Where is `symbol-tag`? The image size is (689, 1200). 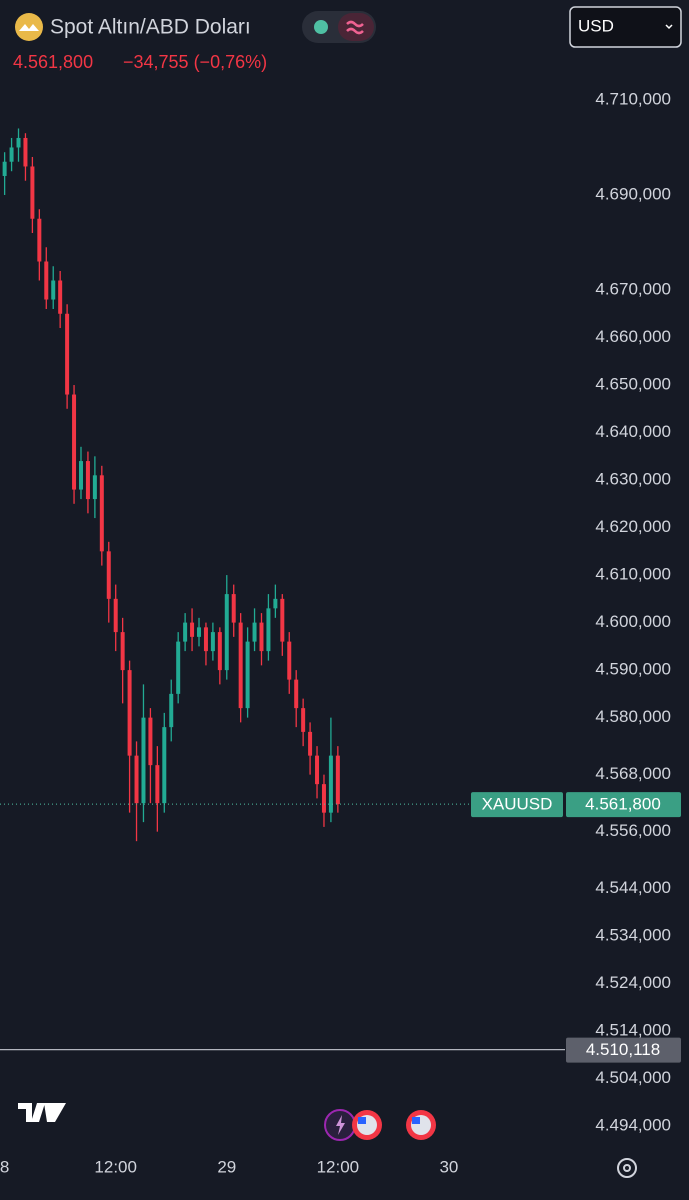
symbol-tag is located at coordinates (517, 805).